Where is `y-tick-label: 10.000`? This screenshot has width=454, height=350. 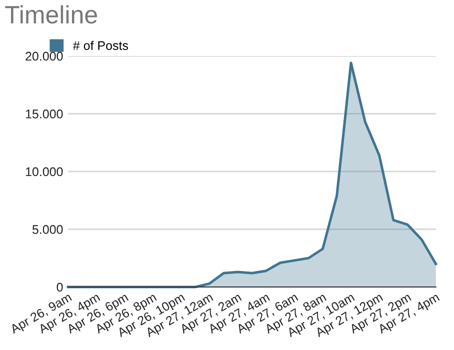
y-tick-label: 10.000 is located at coordinates (44, 171).